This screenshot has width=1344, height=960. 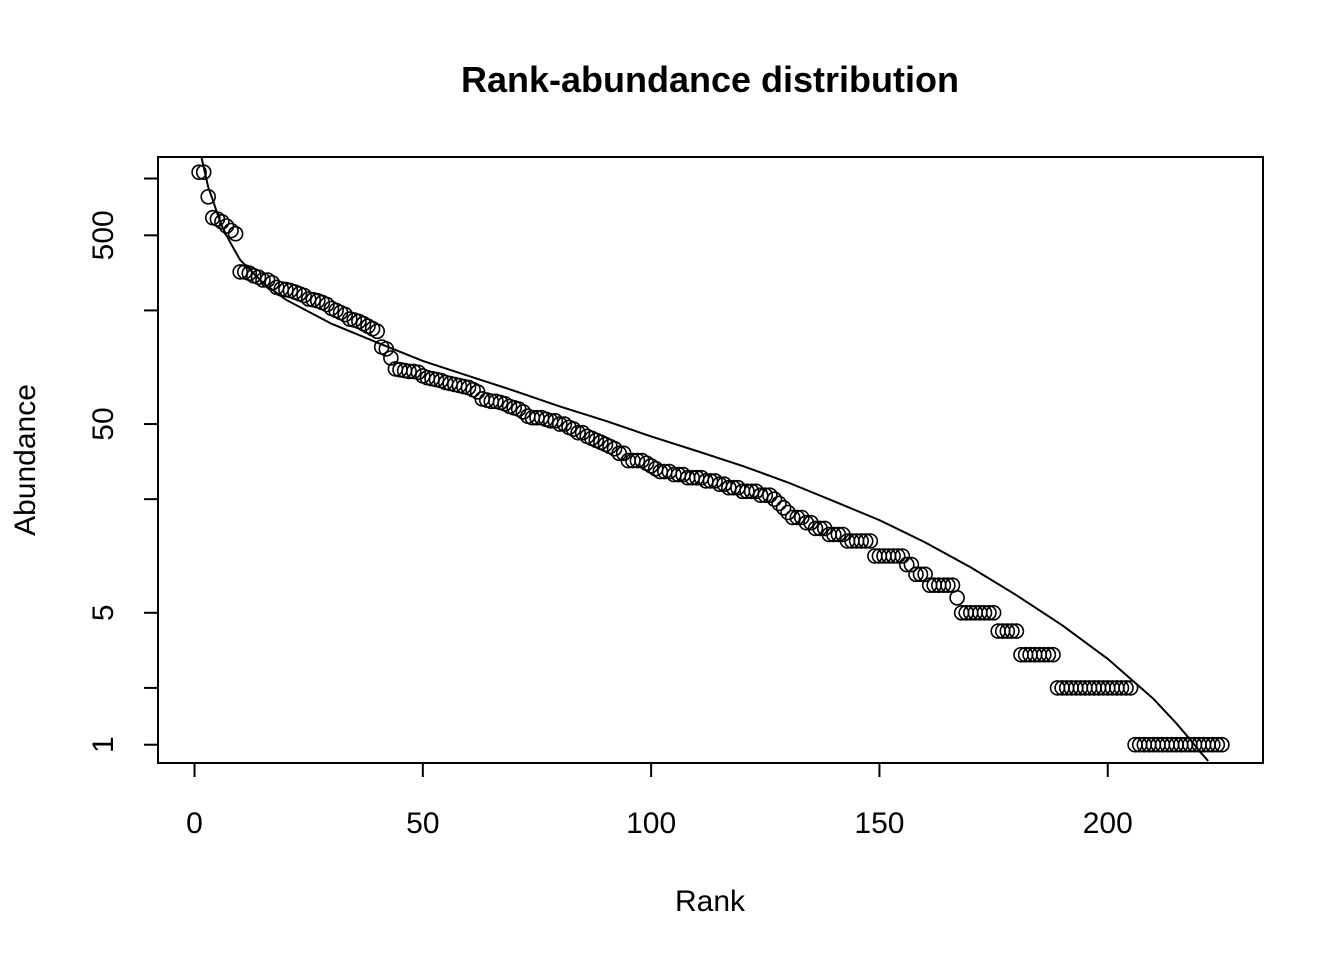 What do you see at coordinates (710, 901) in the screenshot?
I see `x-axis-label: Rank` at bounding box center [710, 901].